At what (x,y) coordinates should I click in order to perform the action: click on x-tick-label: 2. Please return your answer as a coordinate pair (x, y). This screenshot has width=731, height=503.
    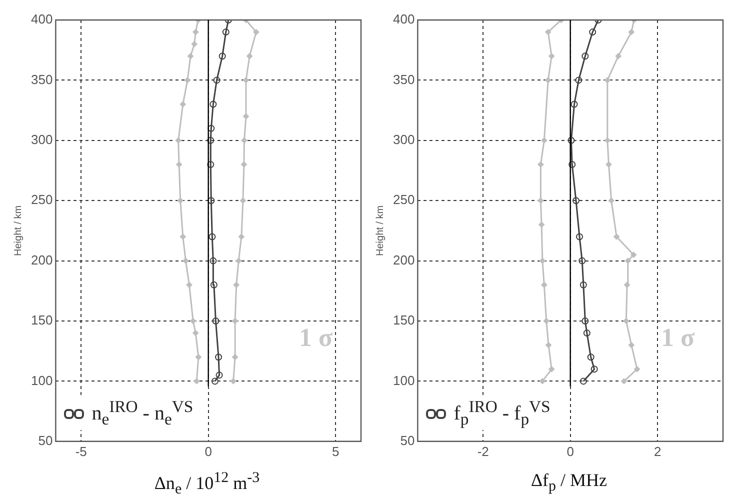
    Looking at the image, I should click on (658, 451).